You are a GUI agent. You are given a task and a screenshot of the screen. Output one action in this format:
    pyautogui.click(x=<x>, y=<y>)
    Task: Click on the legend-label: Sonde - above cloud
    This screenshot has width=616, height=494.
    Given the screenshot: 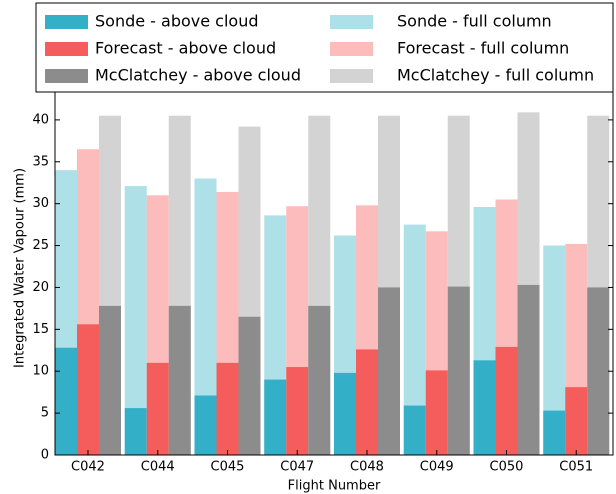 What is the action you would take?
    pyautogui.click(x=177, y=21)
    